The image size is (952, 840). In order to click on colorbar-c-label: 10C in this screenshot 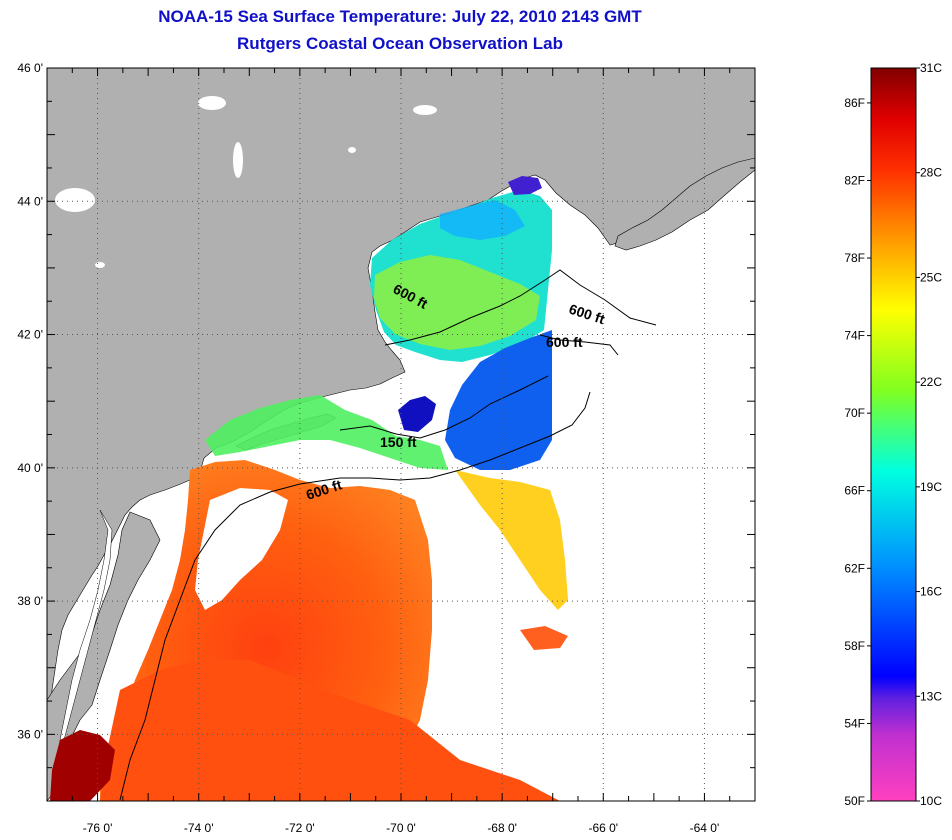, I will do `click(931, 801)`.